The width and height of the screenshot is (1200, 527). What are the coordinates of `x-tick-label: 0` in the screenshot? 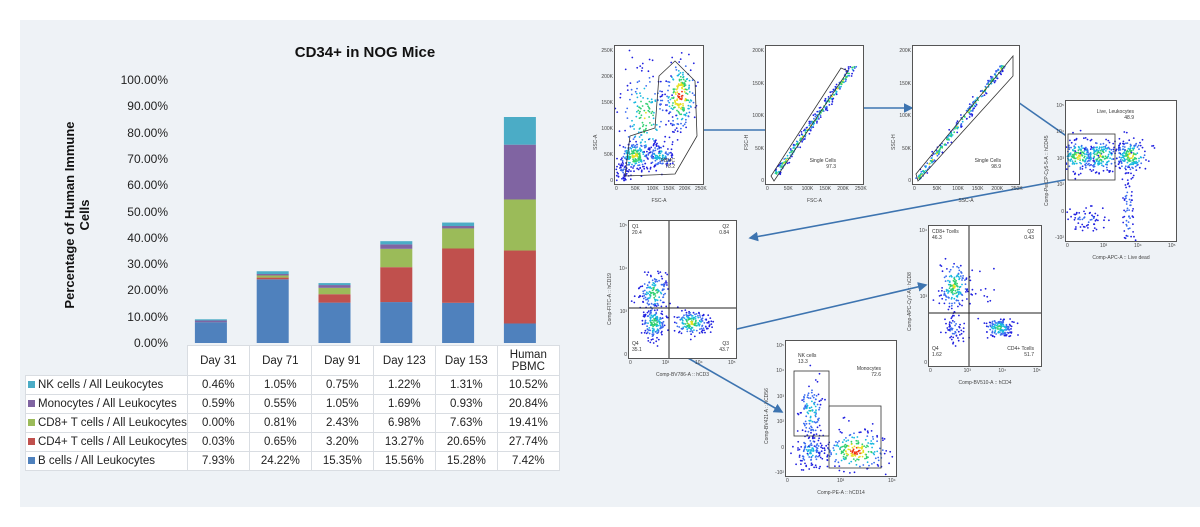 It's located at (914, 189).